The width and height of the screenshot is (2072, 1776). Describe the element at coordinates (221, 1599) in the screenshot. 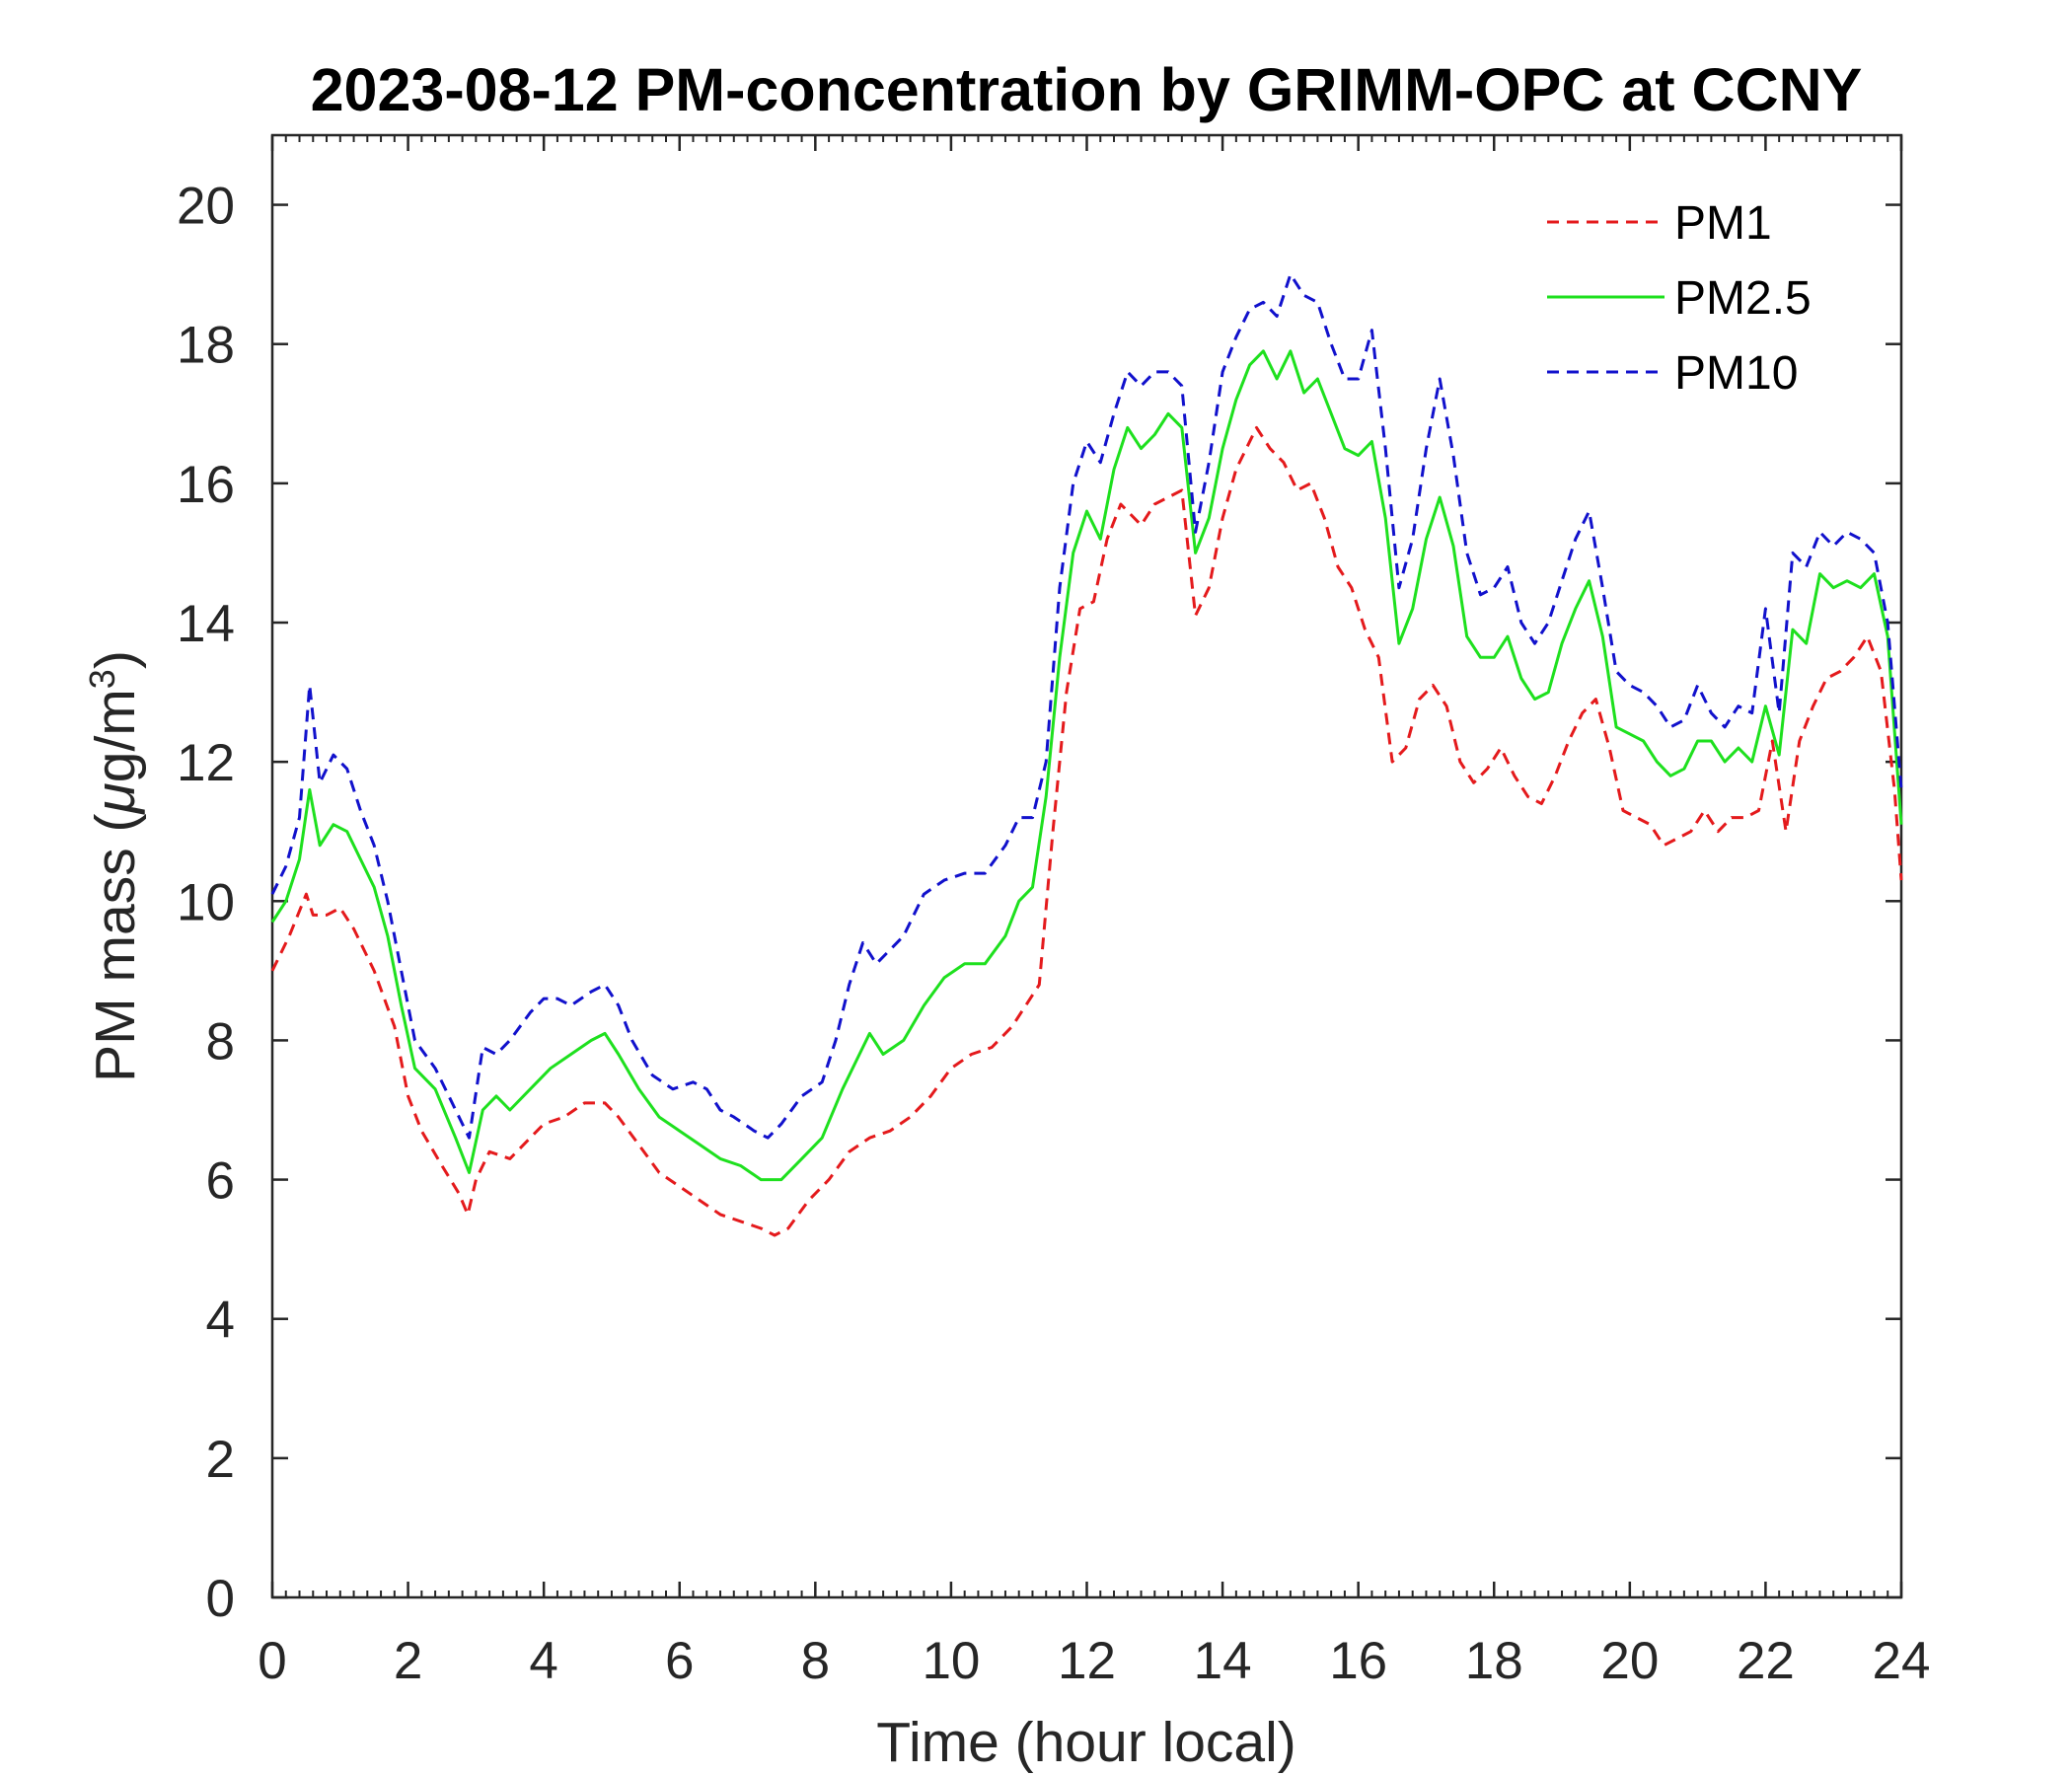

I see `y-tick-label: 0` at that location.